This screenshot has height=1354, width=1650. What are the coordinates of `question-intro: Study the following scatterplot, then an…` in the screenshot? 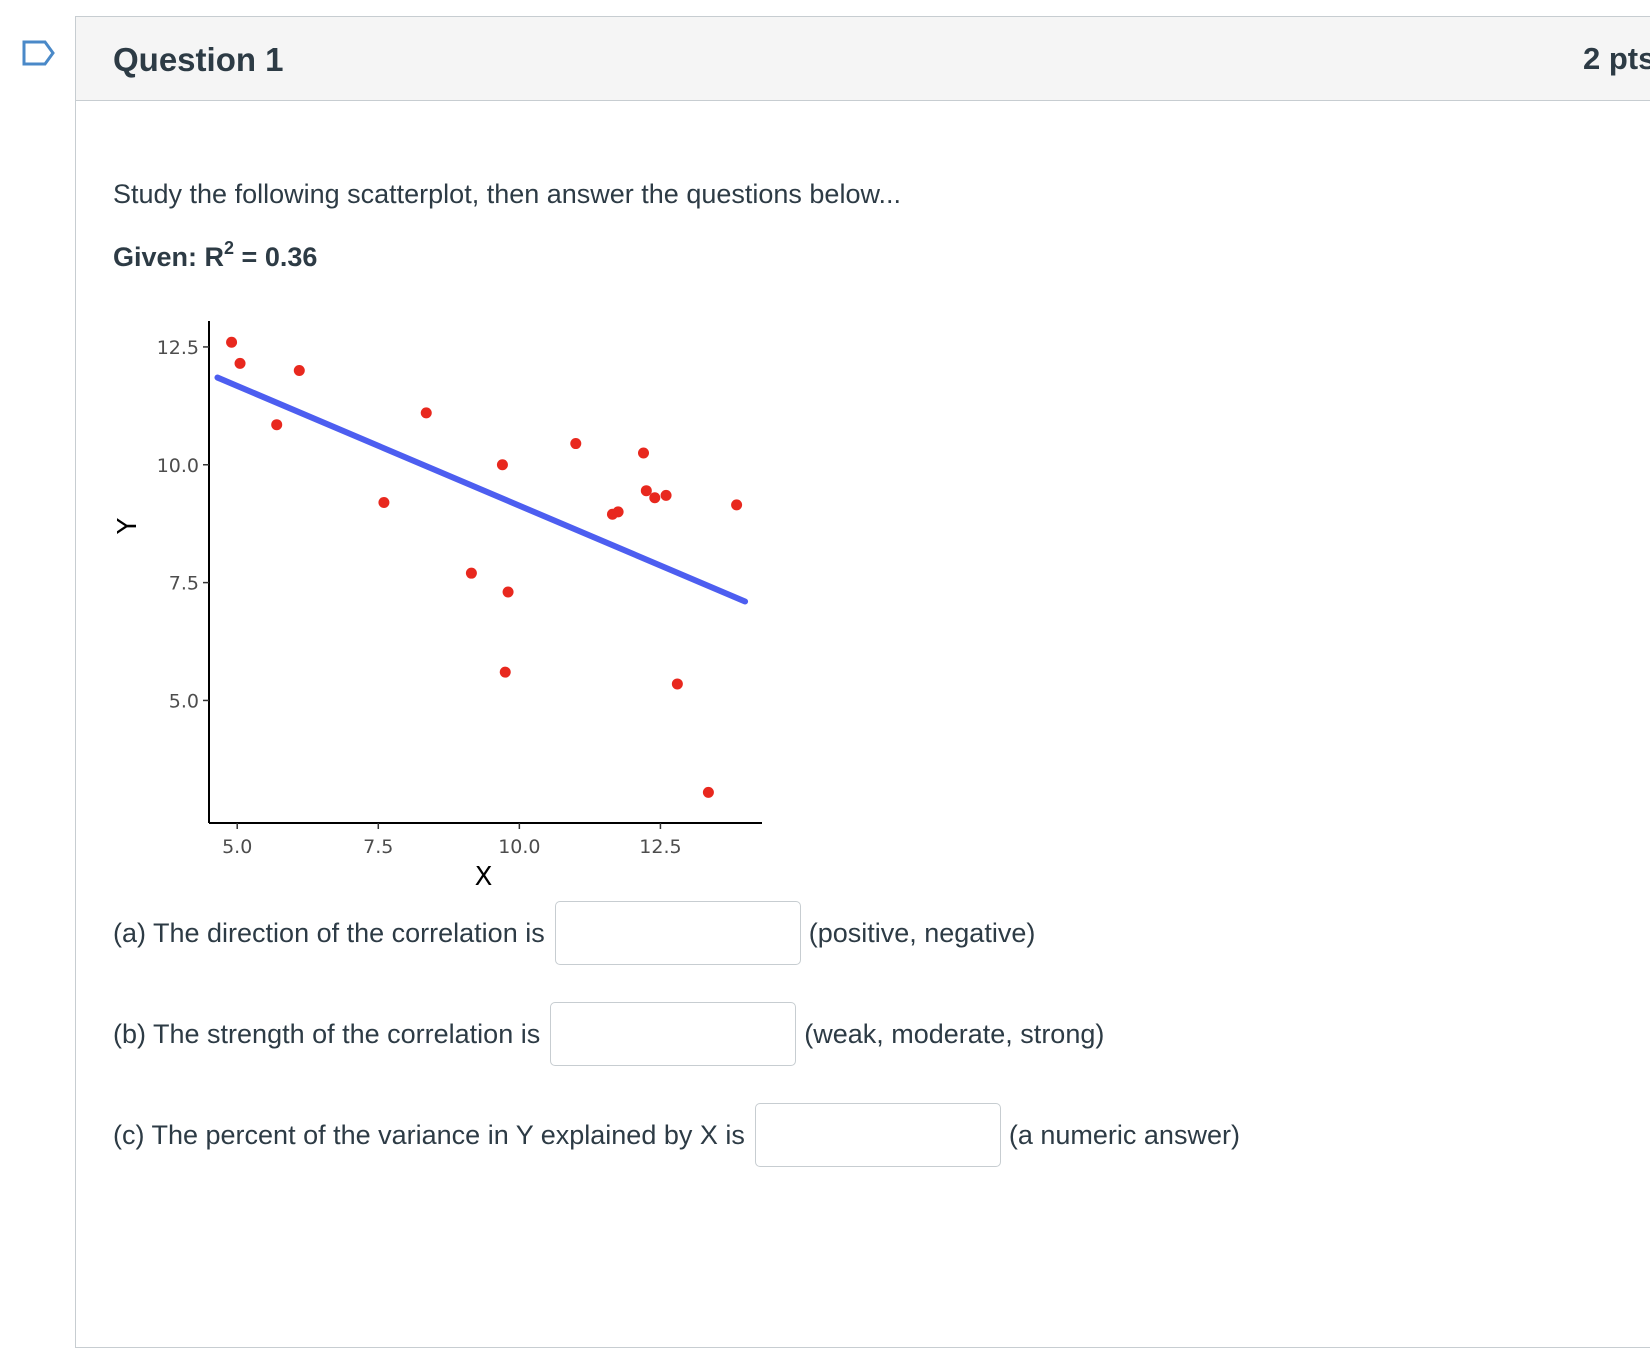 It's located at (507, 194).